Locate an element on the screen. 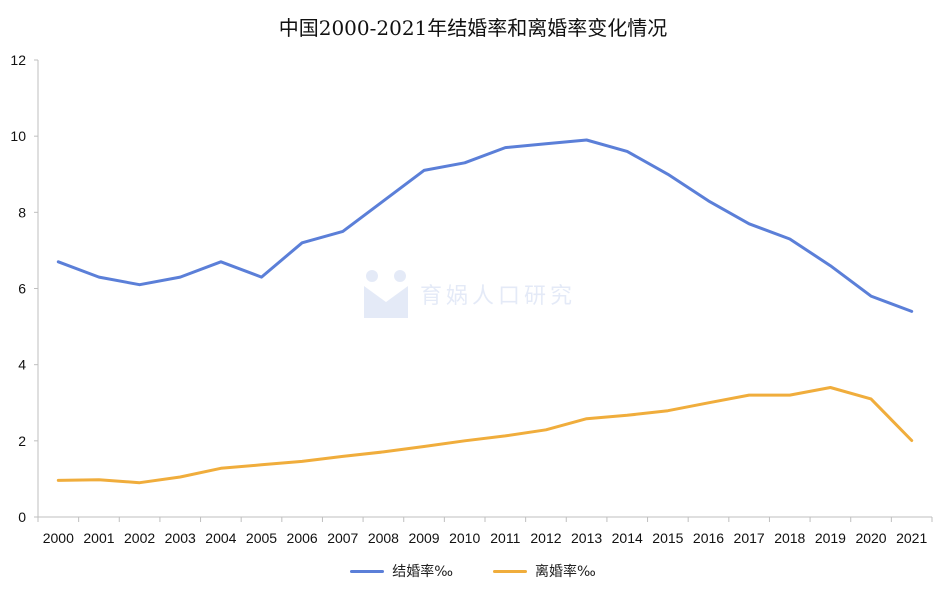  legend-item-divorce: 离婚率‰ is located at coordinates (544, 571).